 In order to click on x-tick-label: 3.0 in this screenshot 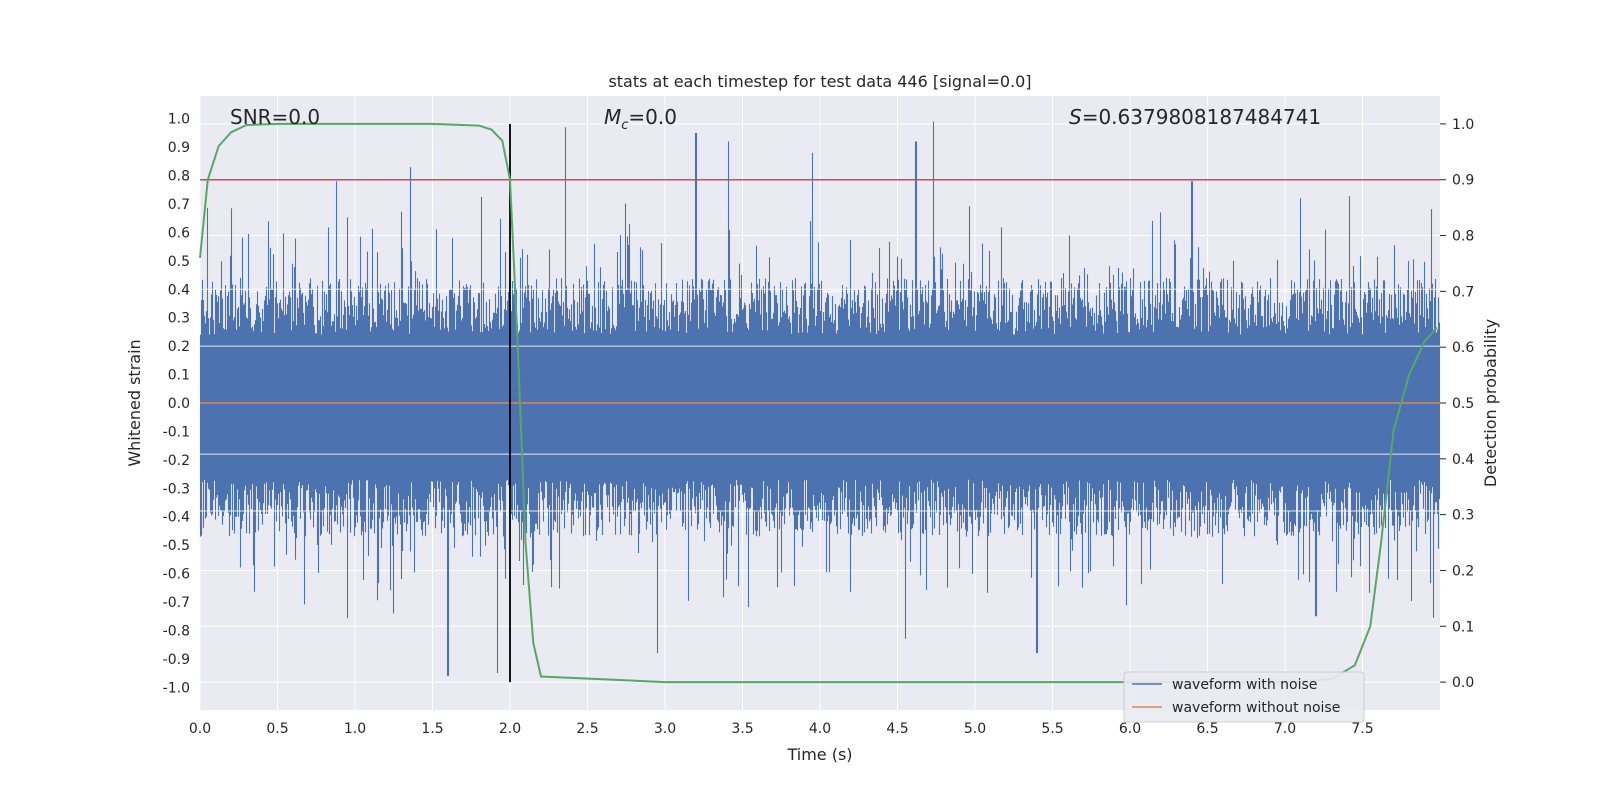, I will do `click(665, 729)`.